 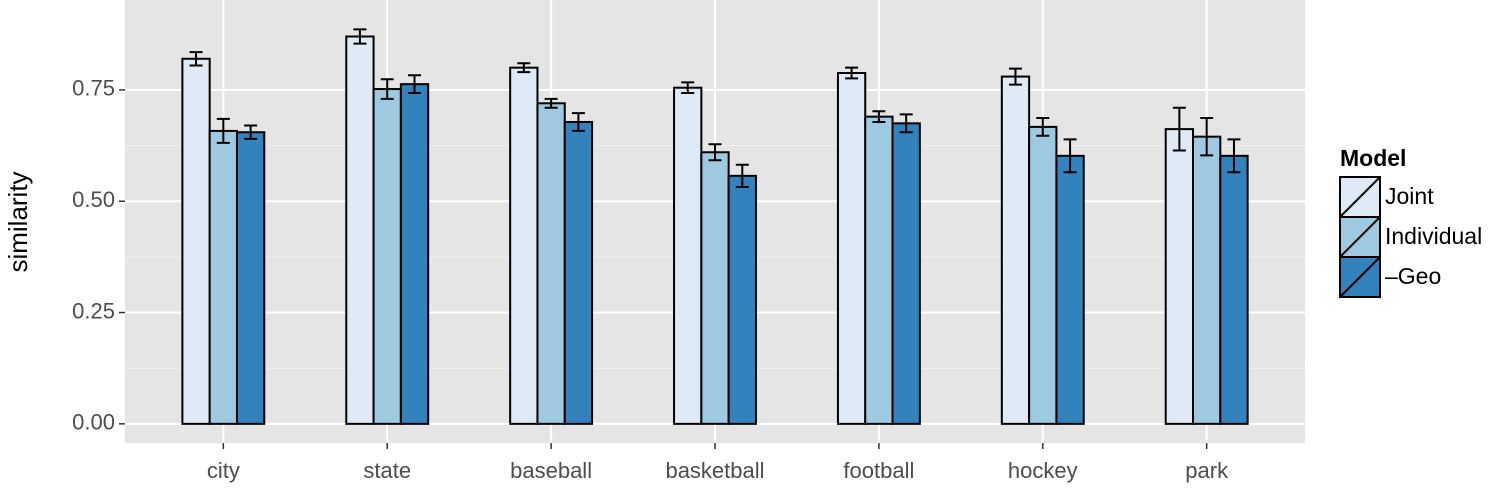 I want to click on legend-label: Joint, so click(x=1409, y=196).